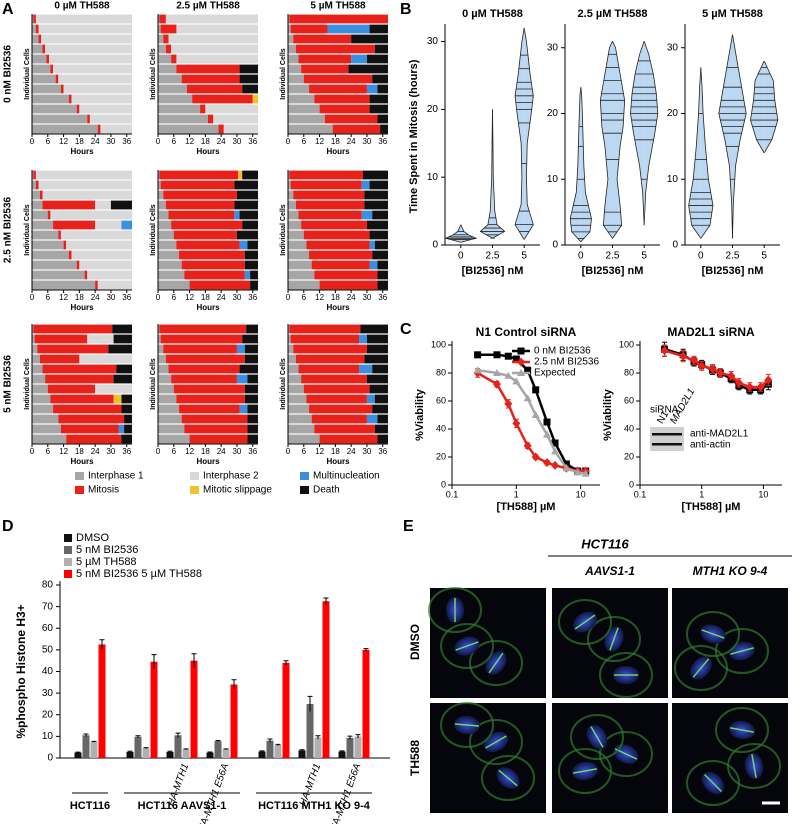 This screenshot has width=800, height=824. Describe the element at coordinates (82, 151) in the screenshot. I see `x-axis-label: Hours` at that location.